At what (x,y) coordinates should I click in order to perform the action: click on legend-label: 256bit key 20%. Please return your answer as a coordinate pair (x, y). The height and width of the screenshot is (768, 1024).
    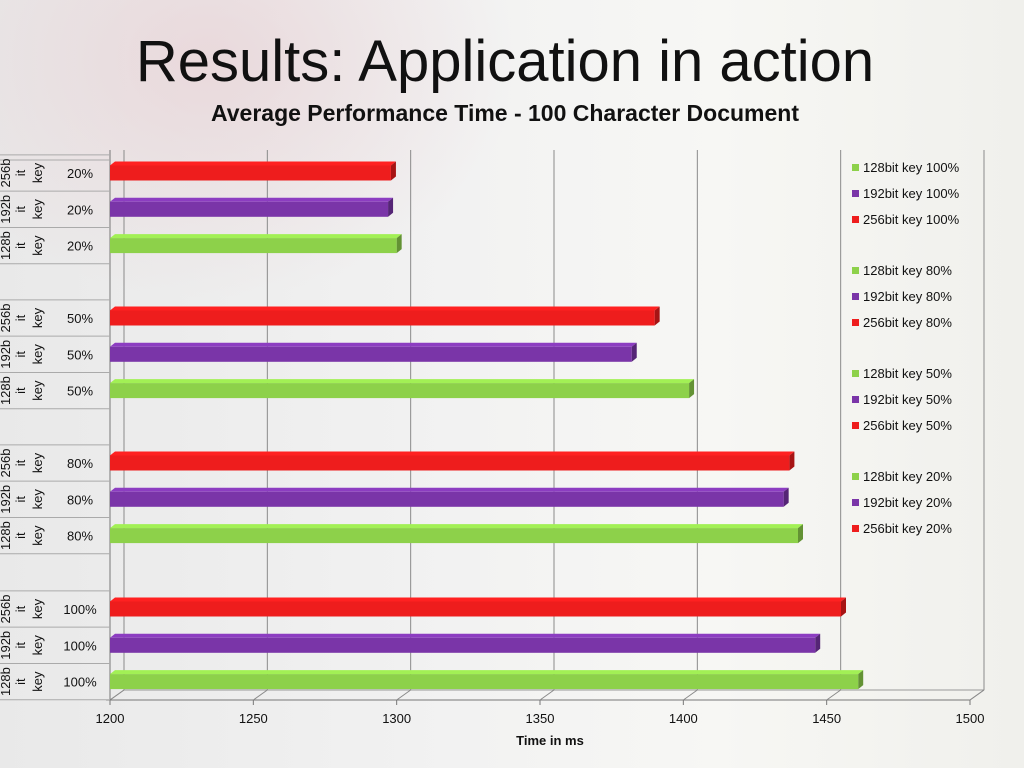
    Looking at the image, I should click on (907, 528).